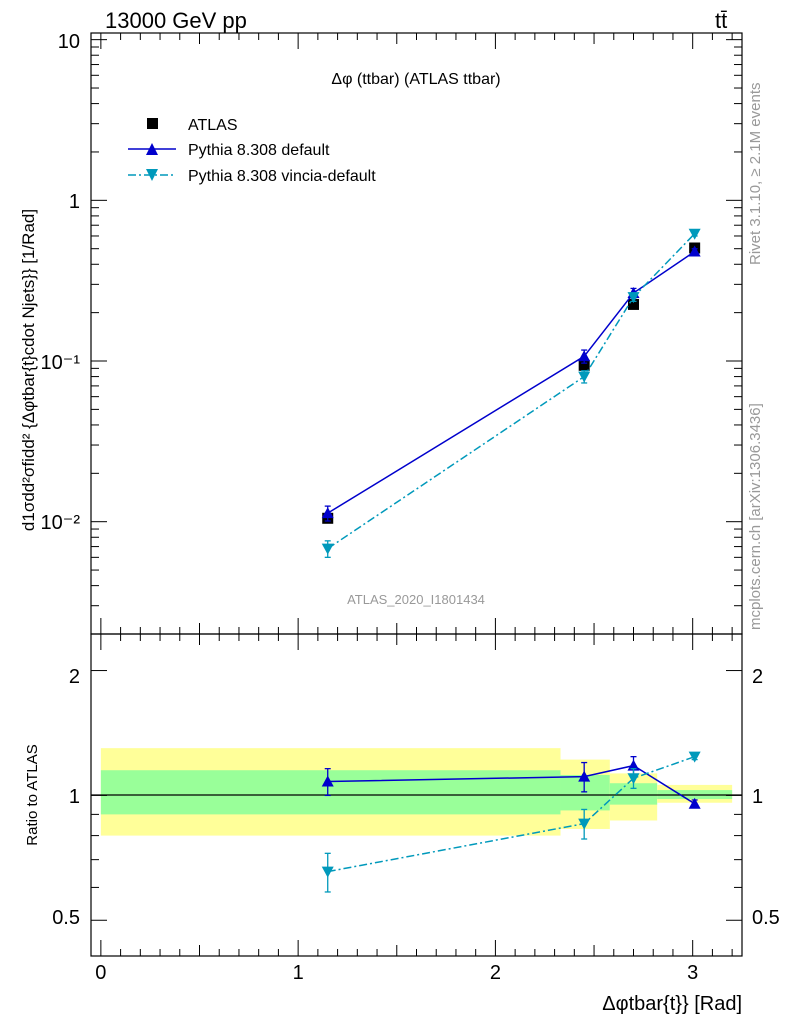 Image resolution: width=786 pixels, height=1024 pixels. What do you see at coordinates (100, 973) in the screenshot?
I see `xtick-label-0: 0` at bounding box center [100, 973].